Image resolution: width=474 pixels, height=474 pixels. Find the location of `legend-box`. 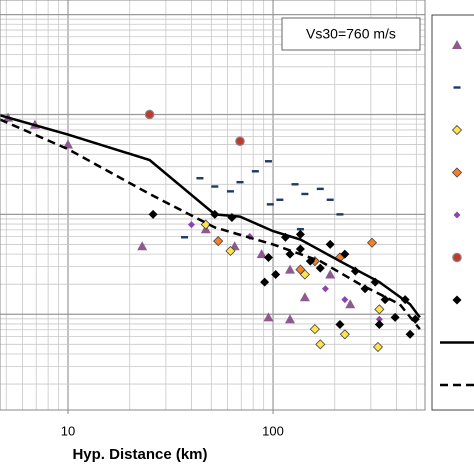

legend-box is located at coordinates (452, 212).